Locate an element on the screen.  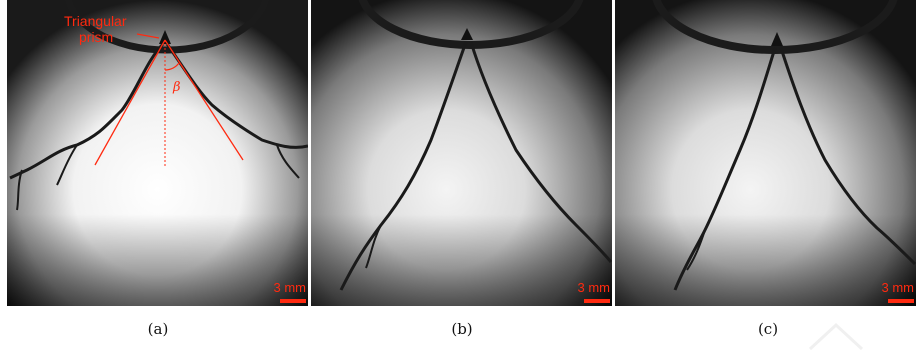
scale-label-b: 3 mm is located at coordinates (594, 287).